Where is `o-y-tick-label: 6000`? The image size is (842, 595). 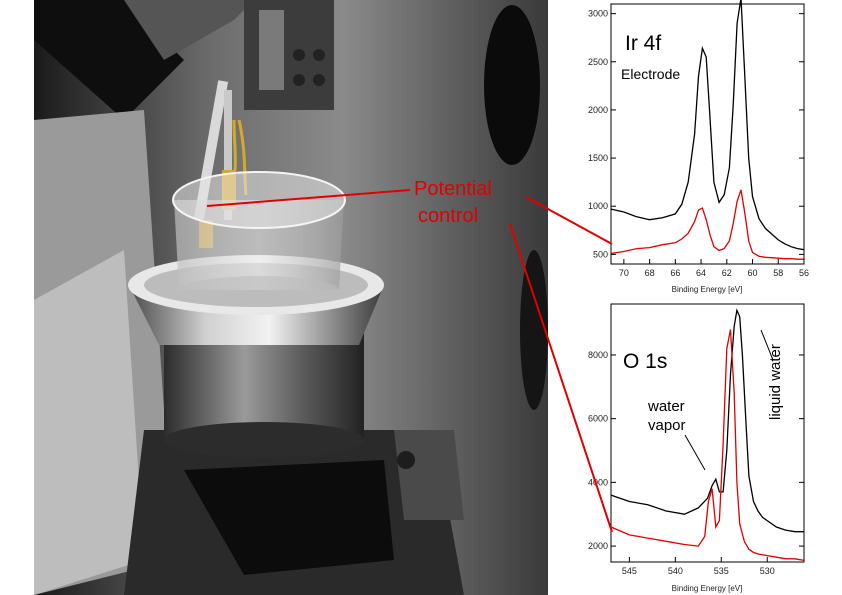 o-y-tick-label: 6000 is located at coordinates (598, 419).